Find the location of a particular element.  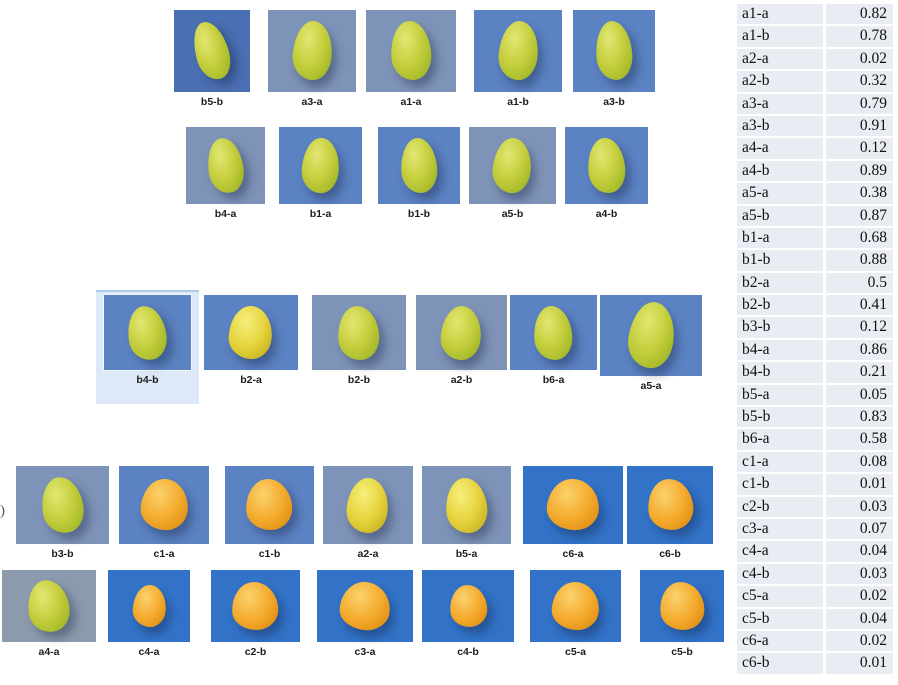

score-table-row: c4-b 0.03 is located at coordinates (815, 574).